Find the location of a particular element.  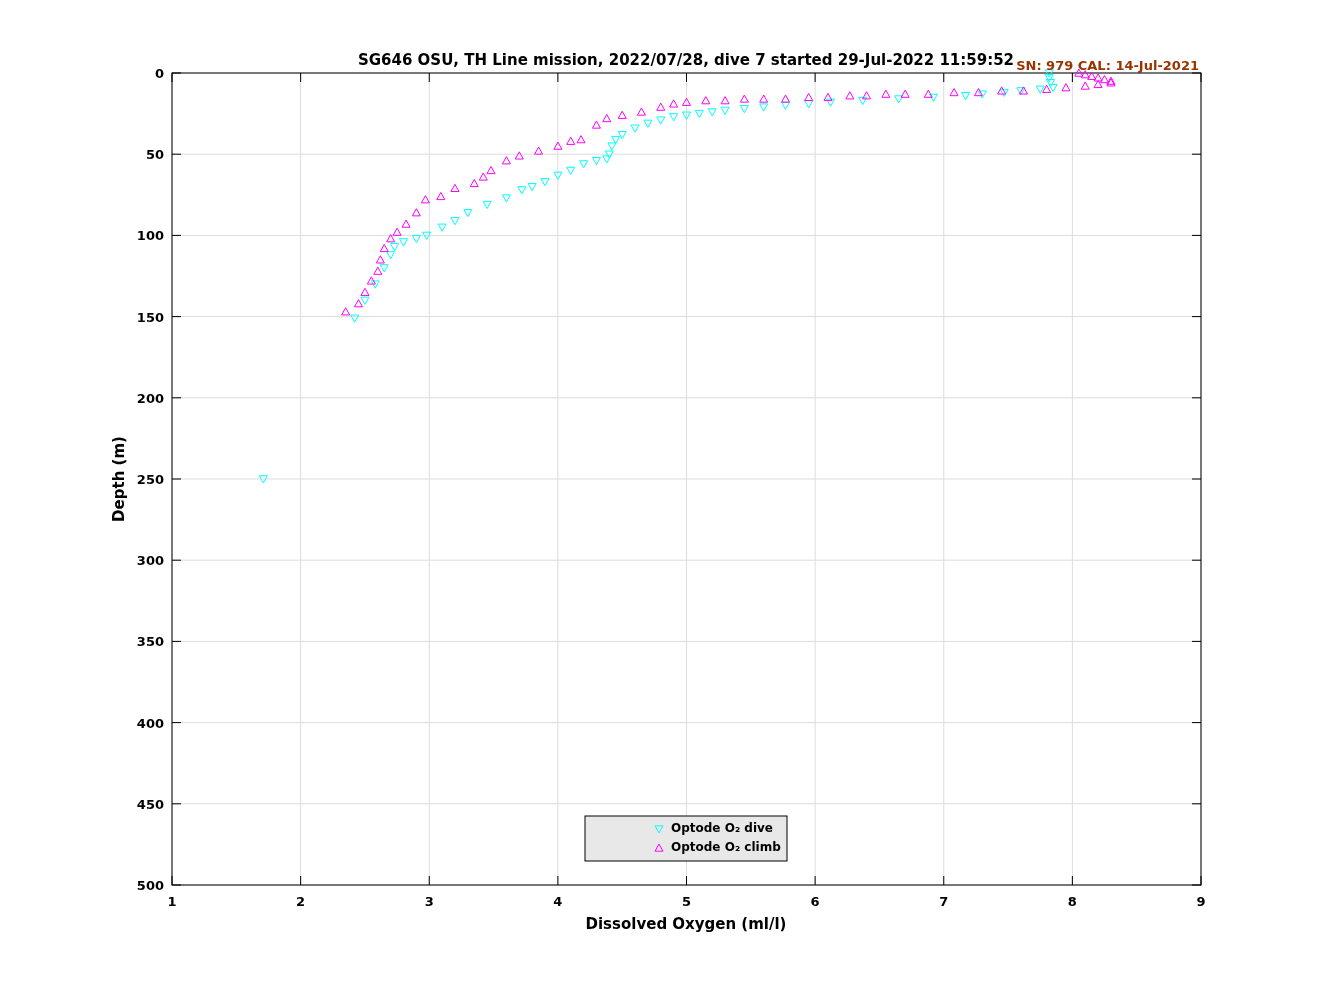

x-tick-label: 8 is located at coordinates (1072, 901).